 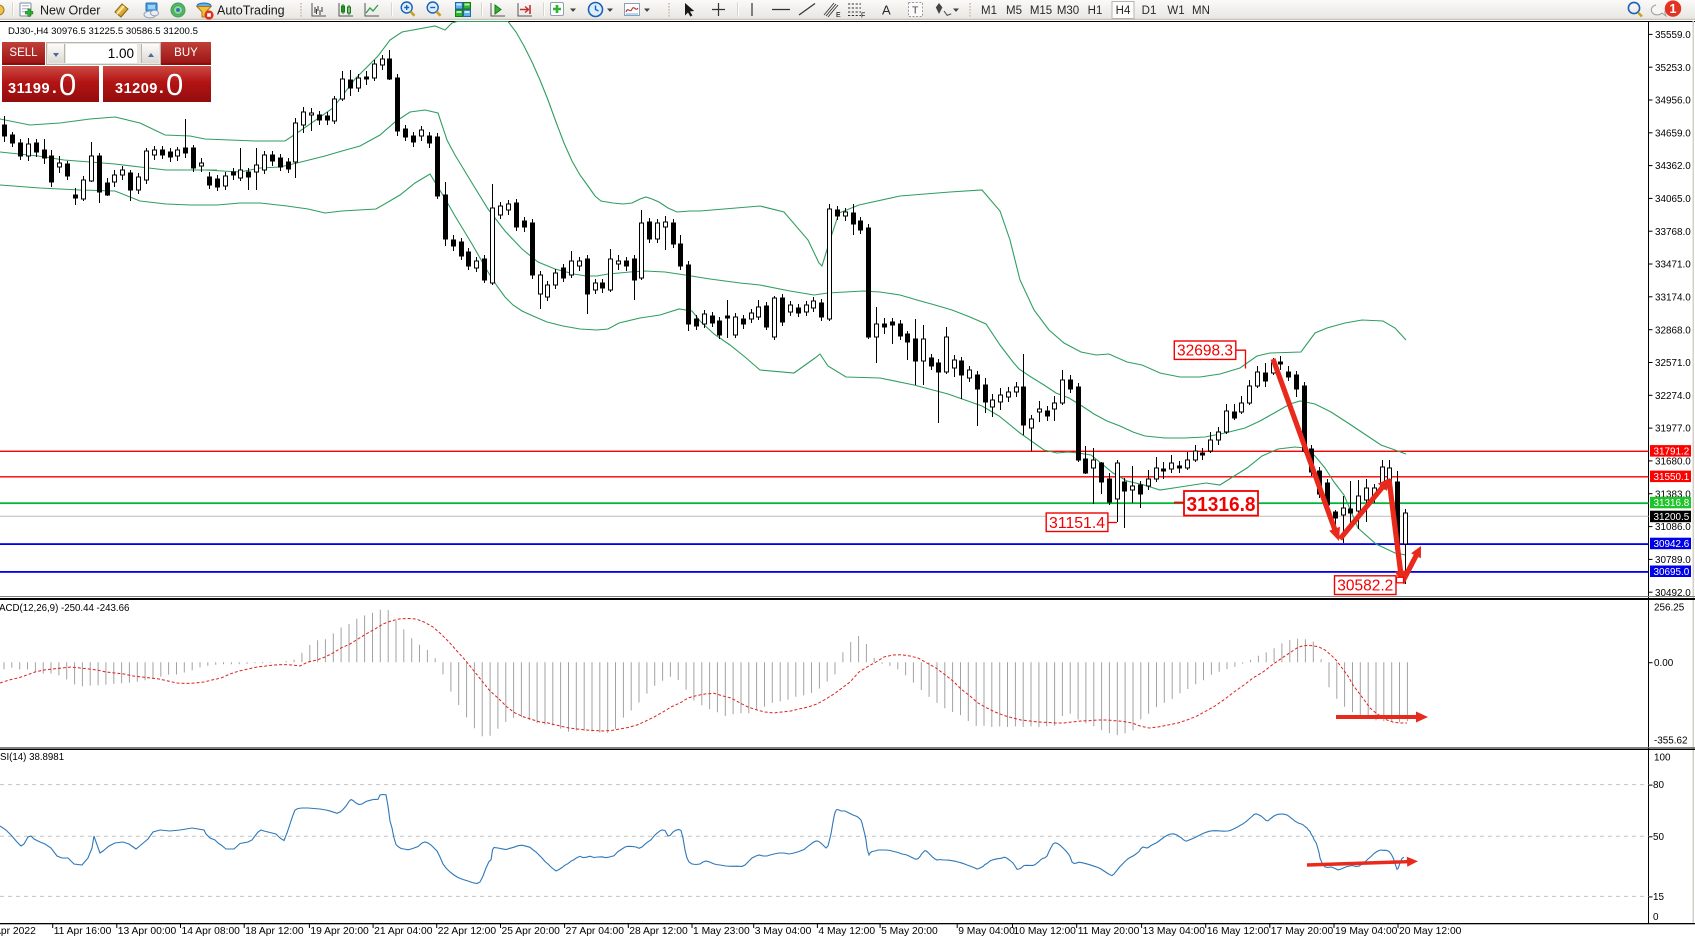 What do you see at coordinates (909, 931) in the screenshot?
I see `svg-text: 5 May 20:00` at bounding box center [909, 931].